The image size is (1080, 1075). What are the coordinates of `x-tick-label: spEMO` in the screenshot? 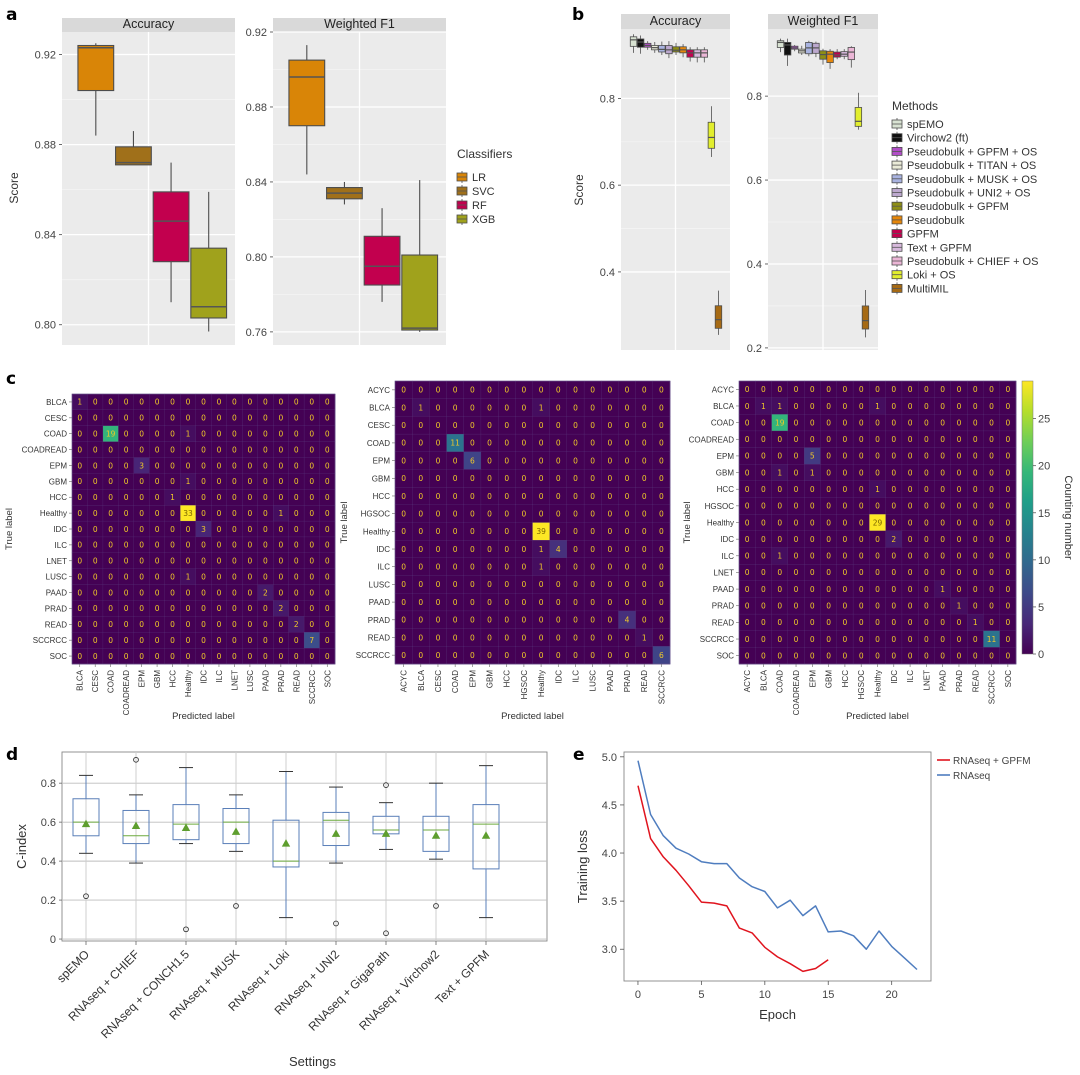 It's located at (73, 966).